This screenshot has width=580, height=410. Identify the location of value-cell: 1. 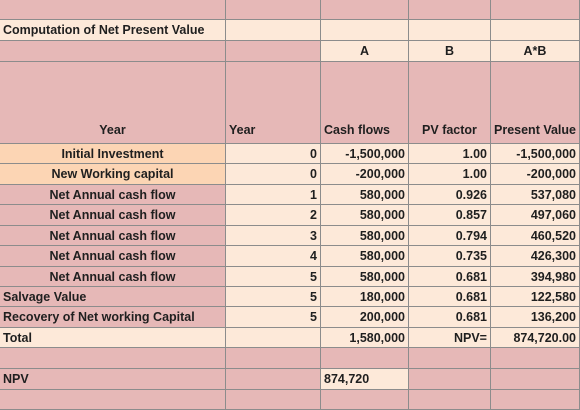
(273, 195).